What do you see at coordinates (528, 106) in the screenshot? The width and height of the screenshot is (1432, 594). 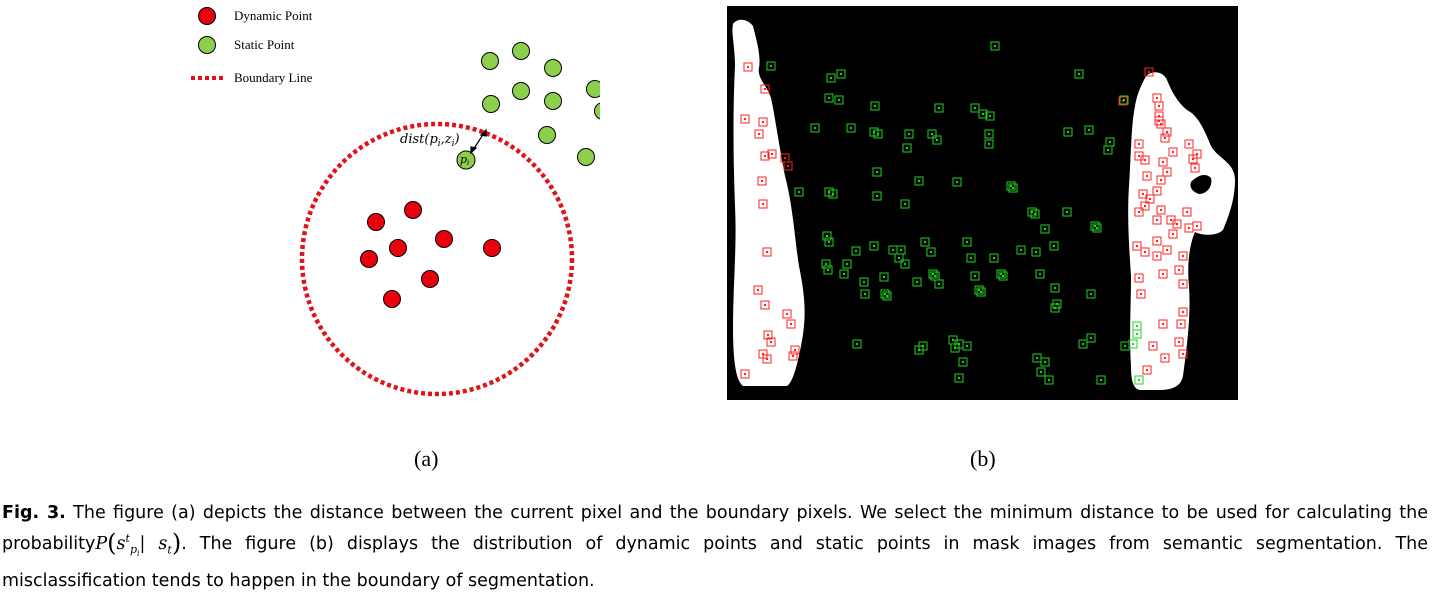 I see `static-points` at bounding box center [528, 106].